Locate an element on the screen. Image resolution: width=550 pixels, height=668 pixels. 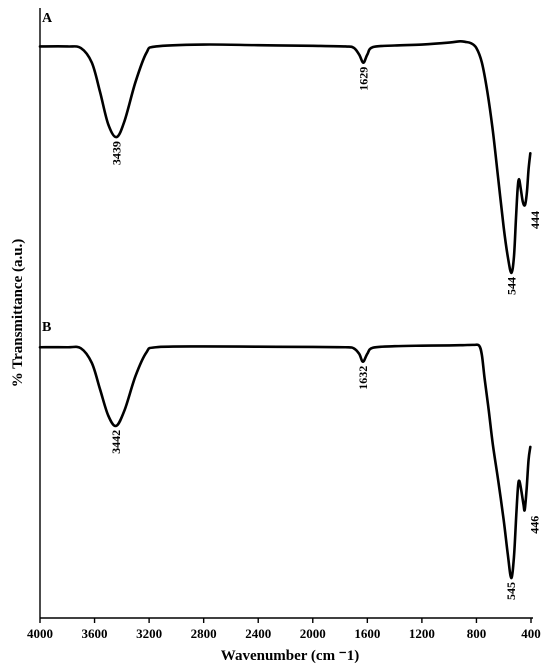
x-tick-label: 800 is located at coordinates (477, 633).